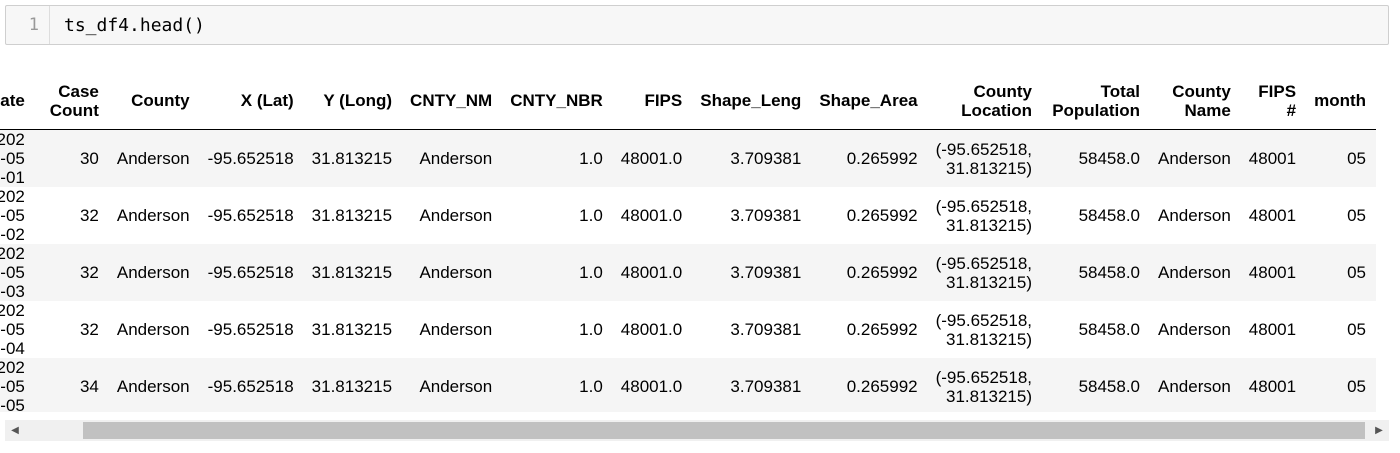  What do you see at coordinates (17, 101) in the screenshot?
I see `column-header: Date` at bounding box center [17, 101].